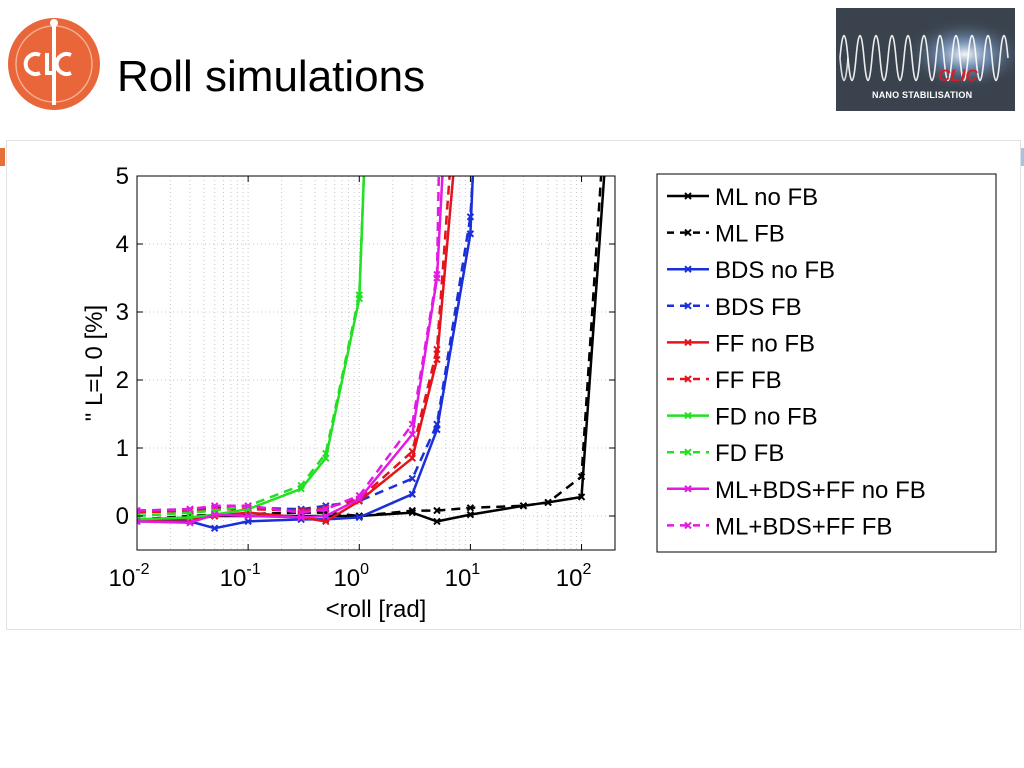 This screenshot has height=768, width=1024. Describe the element at coordinates (766, 197) in the screenshot. I see `legend-label: ML no FB` at that location.